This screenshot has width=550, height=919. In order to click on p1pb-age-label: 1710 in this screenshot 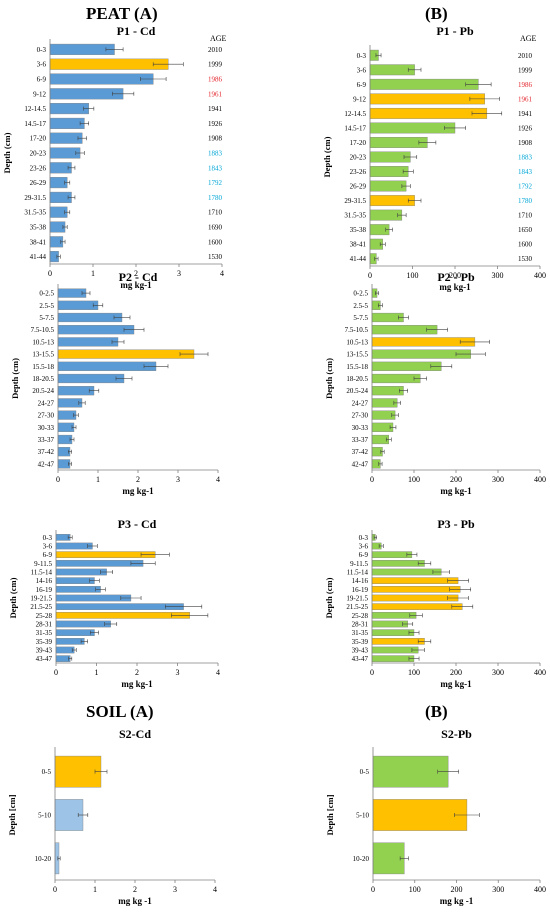, I will do `click(525, 216)`.